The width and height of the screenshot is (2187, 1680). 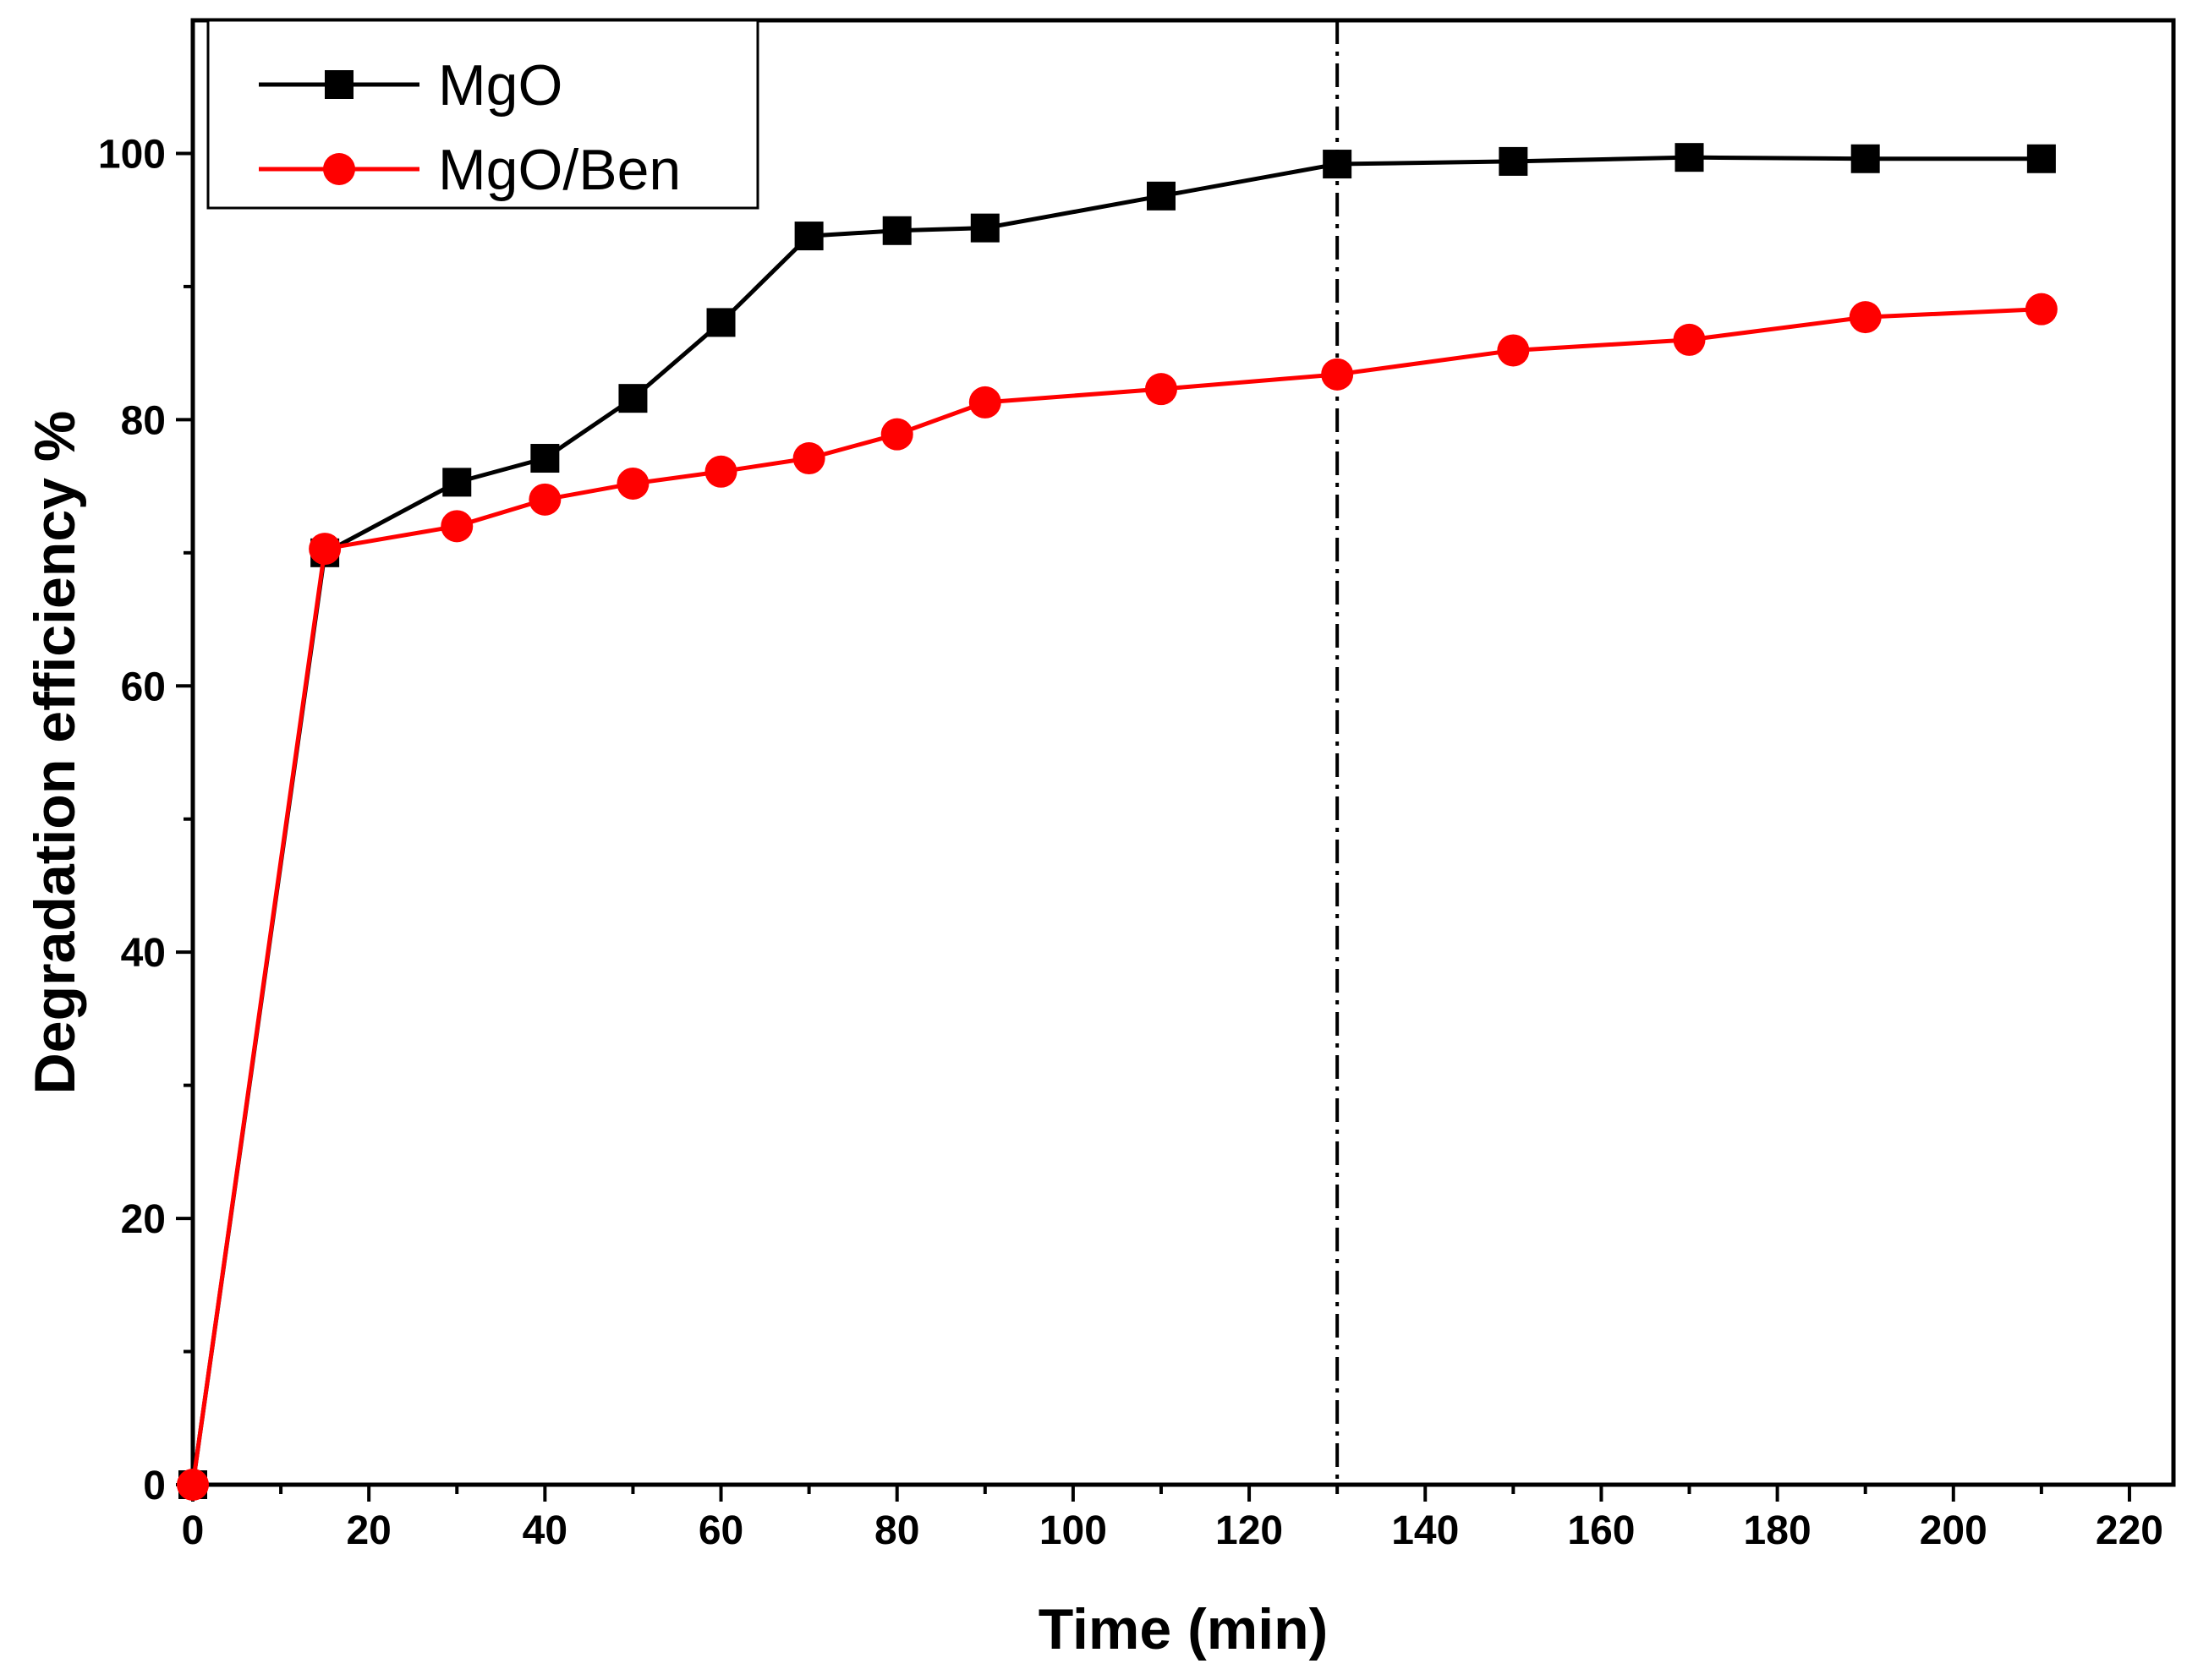 What do you see at coordinates (193, 1530) in the screenshot?
I see `x-tick-label: 0` at bounding box center [193, 1530].